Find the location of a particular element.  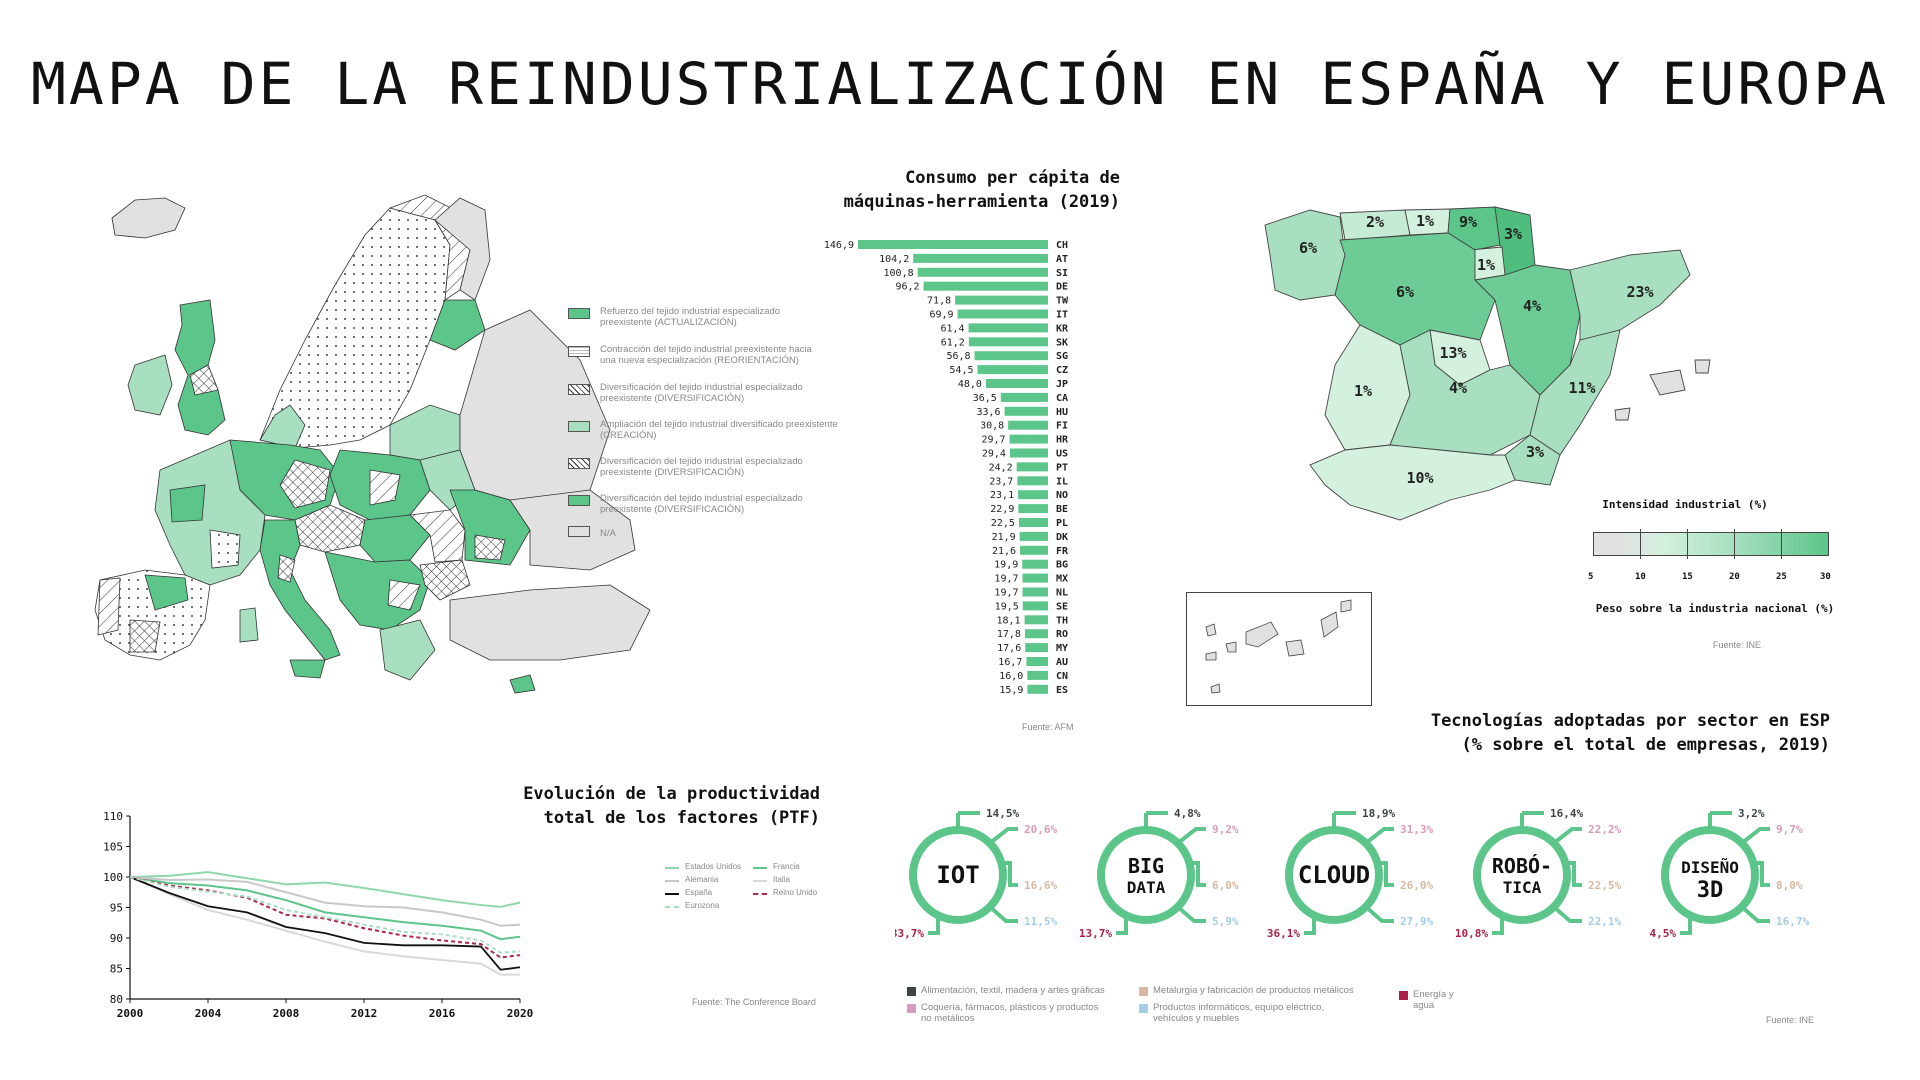

line-legend-label: Estados Unidos is located at coordinates (713, 866).